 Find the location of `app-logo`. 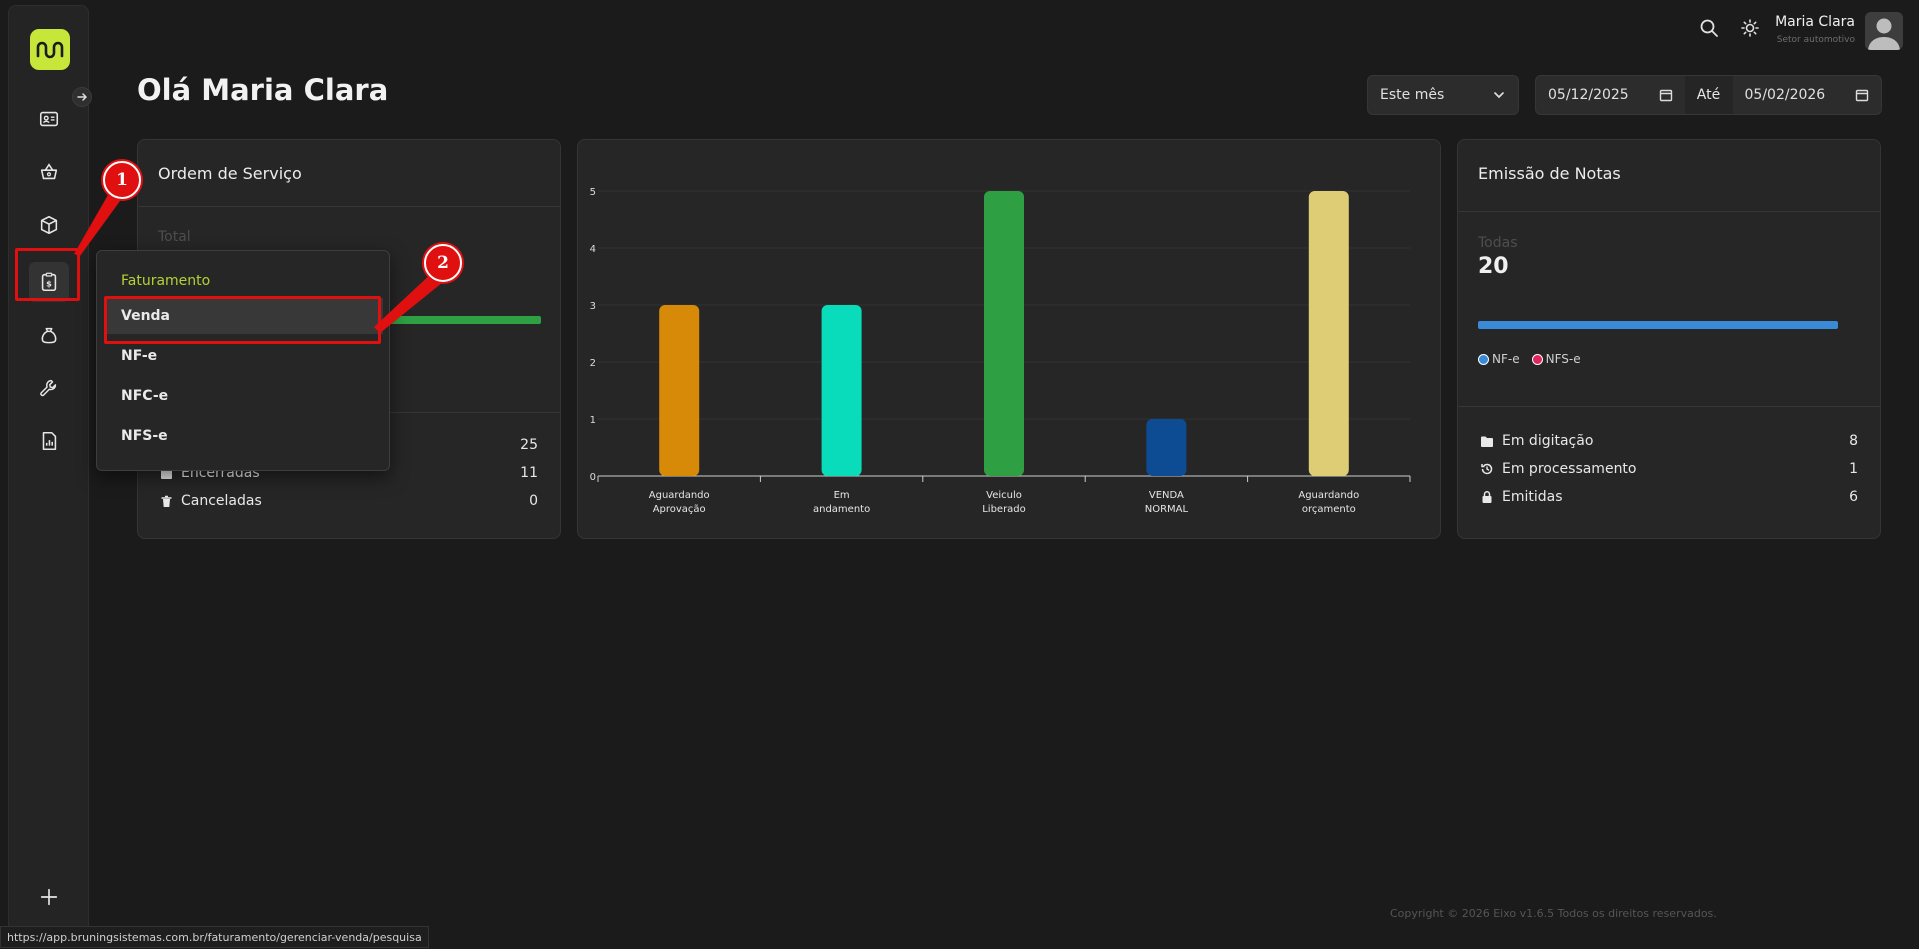

app-logo is located at coordinates (50, 49).